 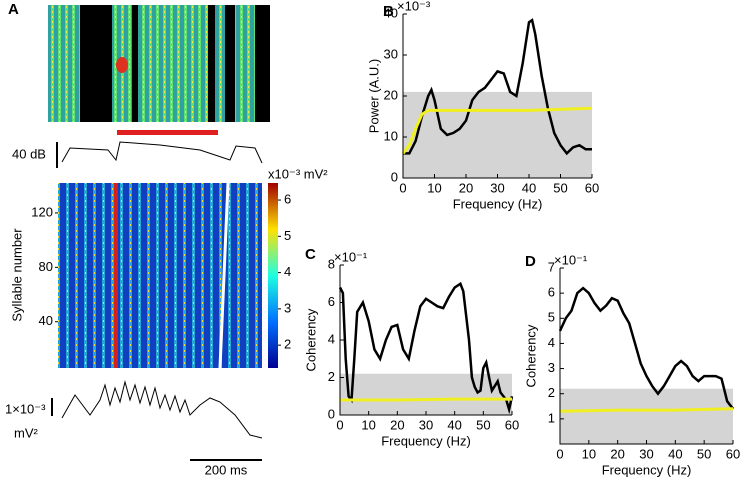 What do you see at coordinates (391, 94) in the screenshot?
I see `y-tick-label: 20` at bounding box center [391, 94].